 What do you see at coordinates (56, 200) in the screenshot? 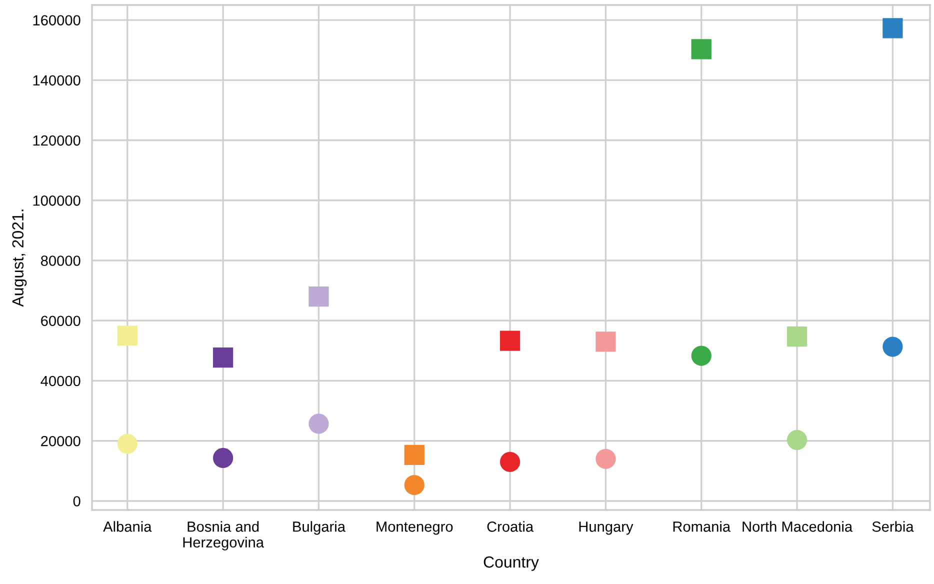
I see `y-tick-label: 100000` at bounding box center [56, 200].